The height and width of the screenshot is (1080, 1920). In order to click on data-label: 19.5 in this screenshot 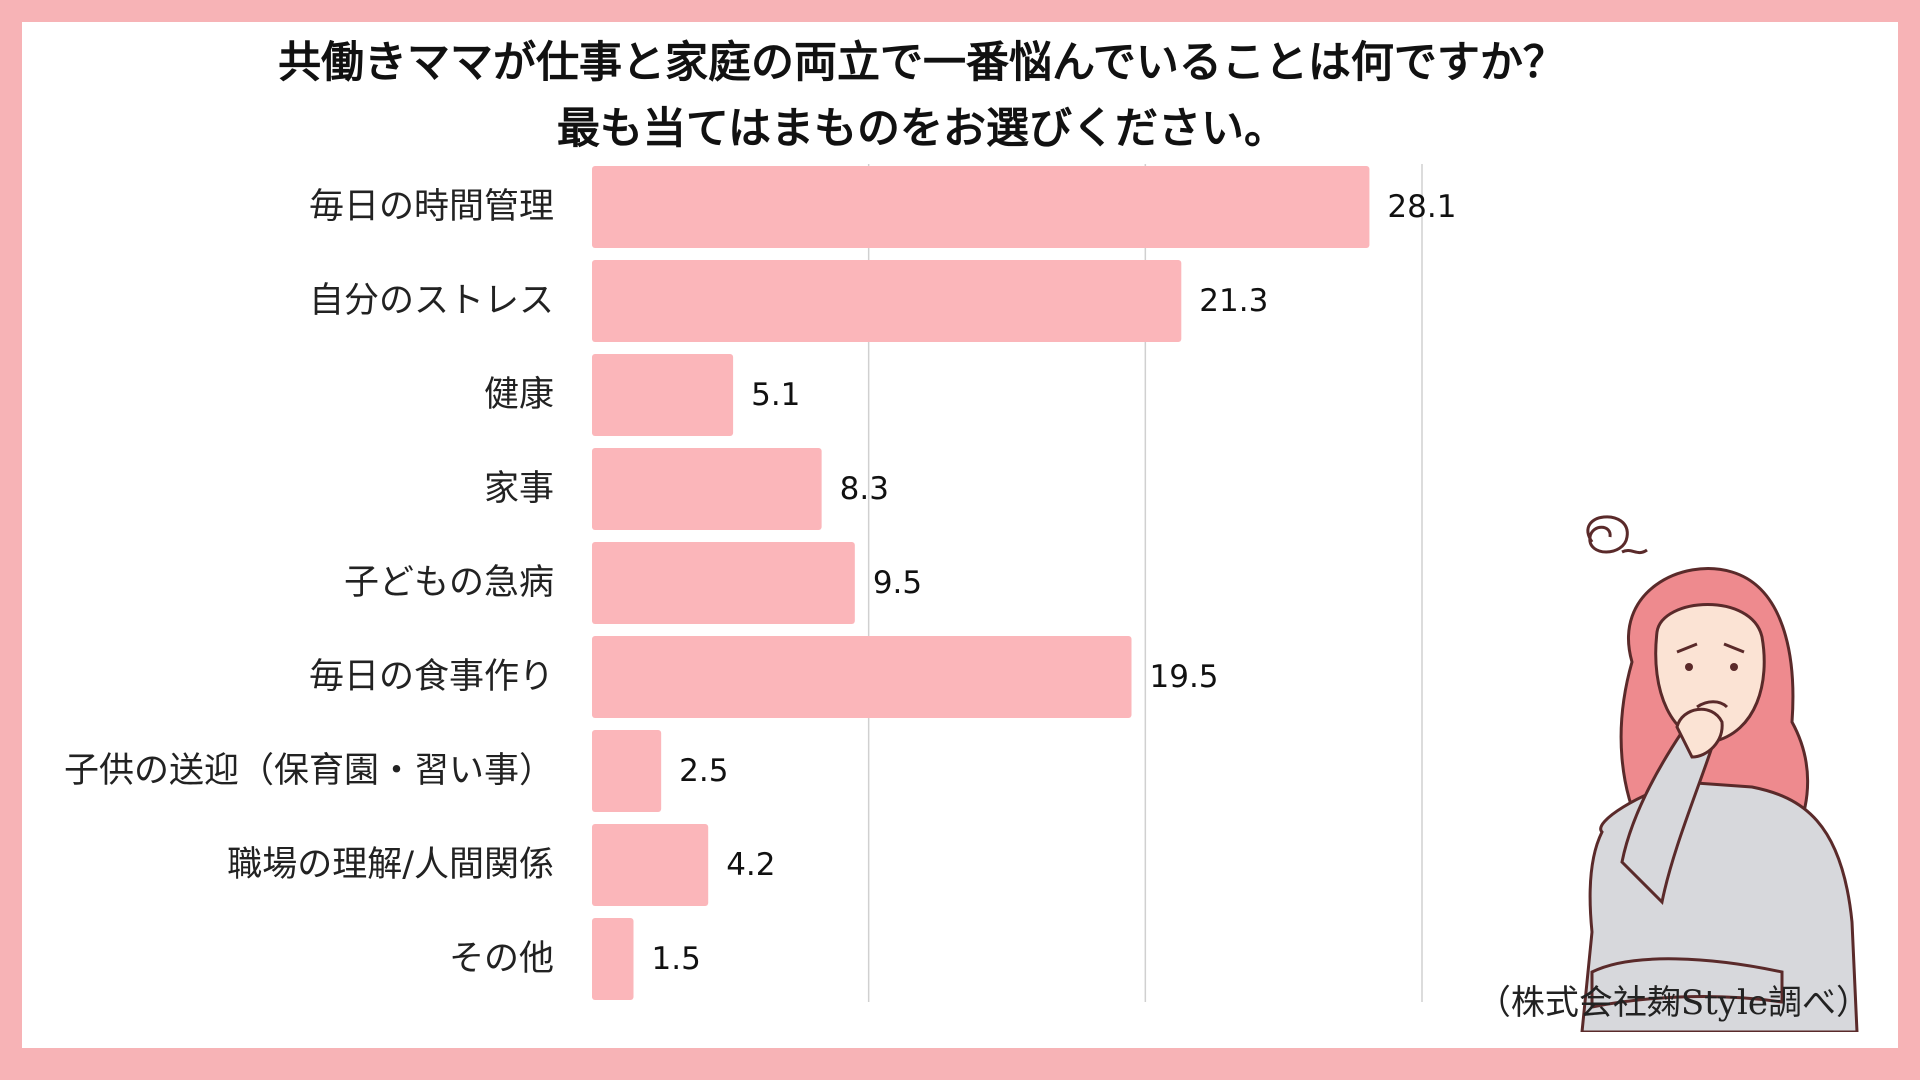, I will do `click(1184, 677)`.